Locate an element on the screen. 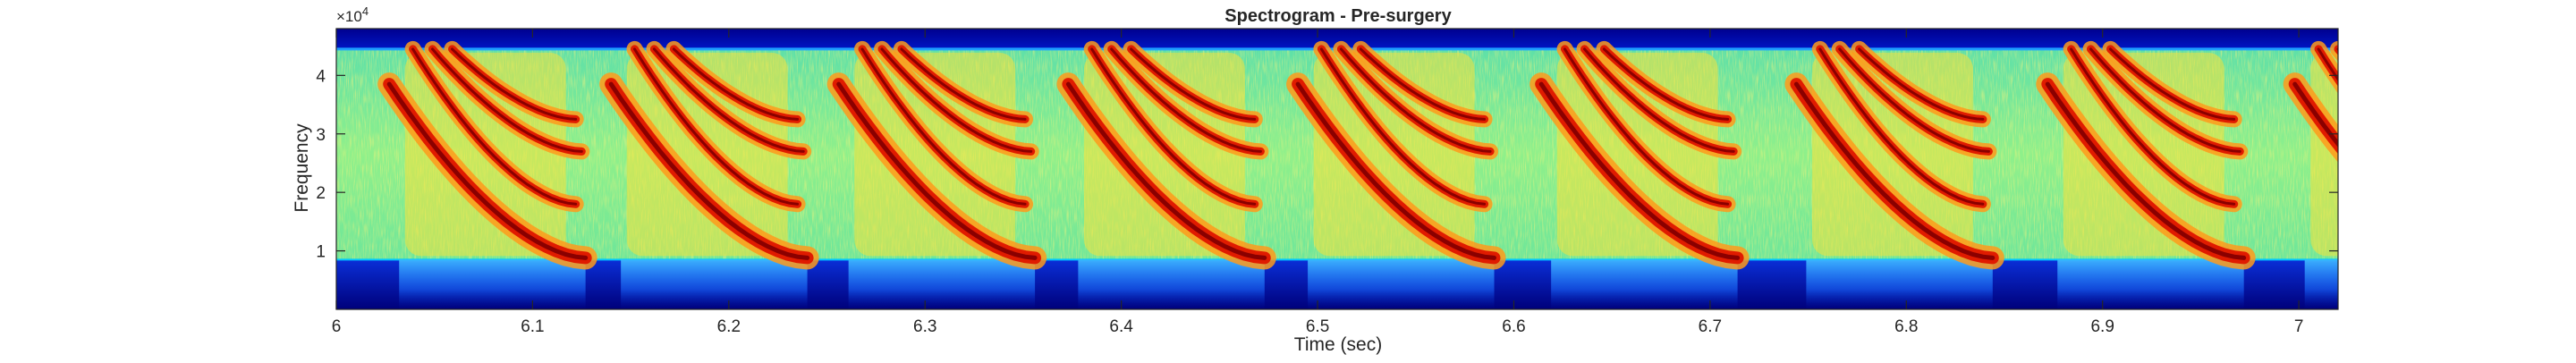 The height and width of the screenshot is (363, 2576). chart-title: Spectrogram - Pre-surgery is located at coordinates (1338, 16).